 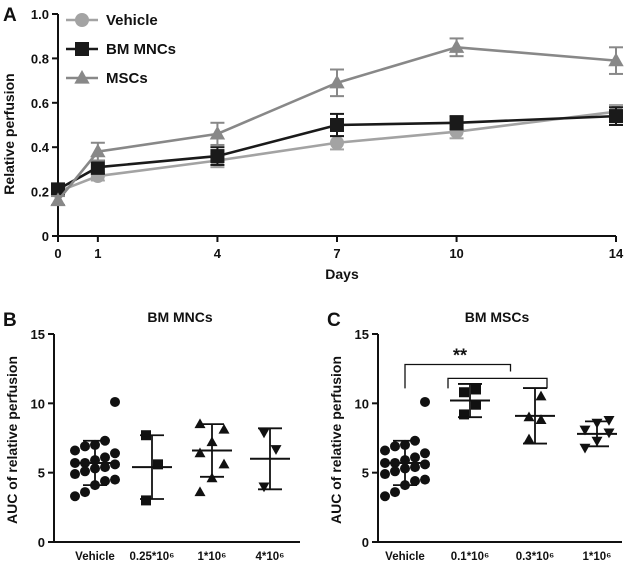 What do you see at coordinates (127, 78) in the screenshot?
I see `legend-label: MSCs` at bounding box center [127, 78].